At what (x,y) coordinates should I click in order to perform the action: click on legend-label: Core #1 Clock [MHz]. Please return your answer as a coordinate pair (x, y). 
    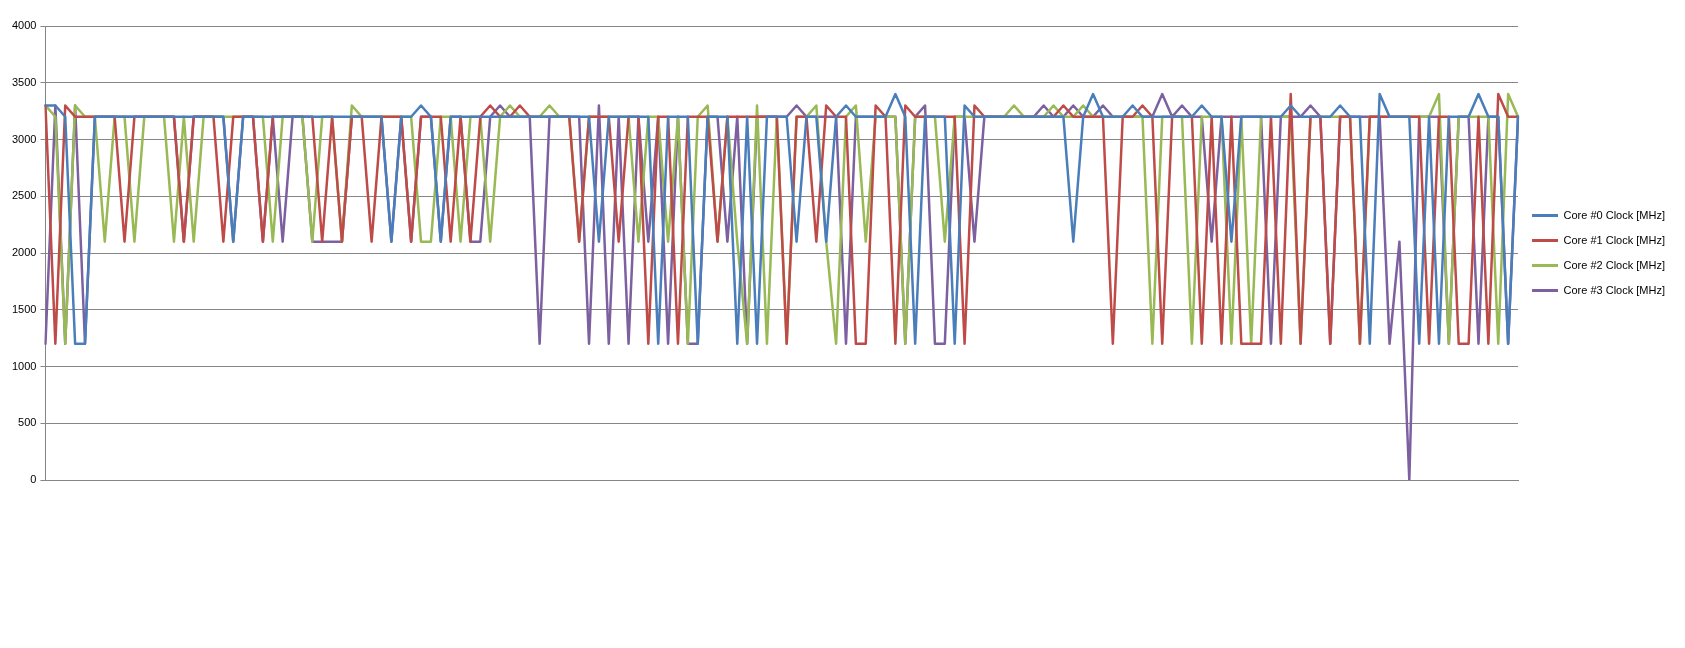
    Looking at the image, I should click on (1614, 239).